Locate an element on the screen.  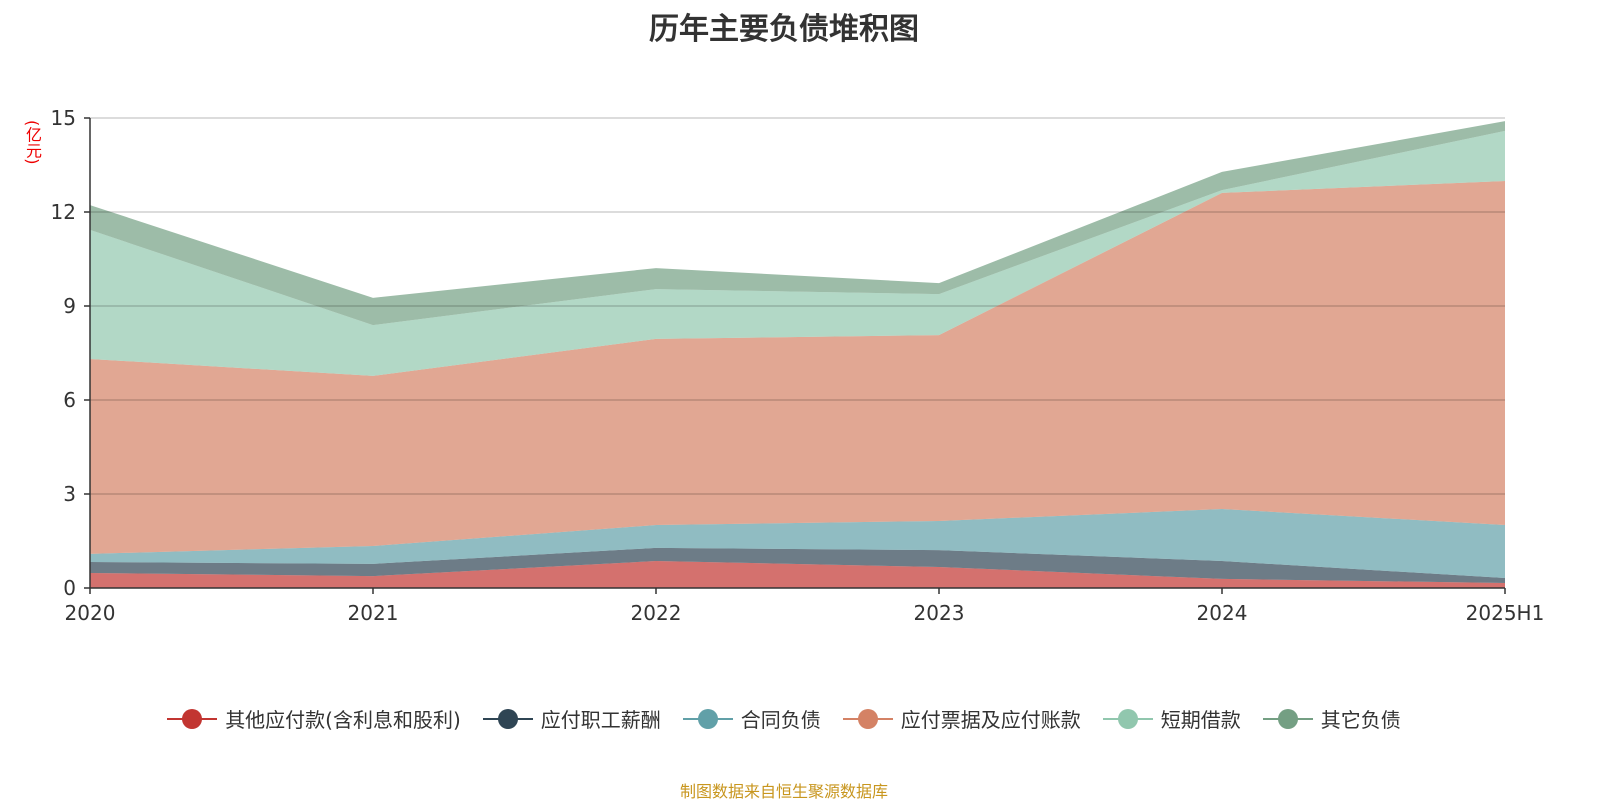
y-tick-label: 15 is located at coordinates (63, 118).